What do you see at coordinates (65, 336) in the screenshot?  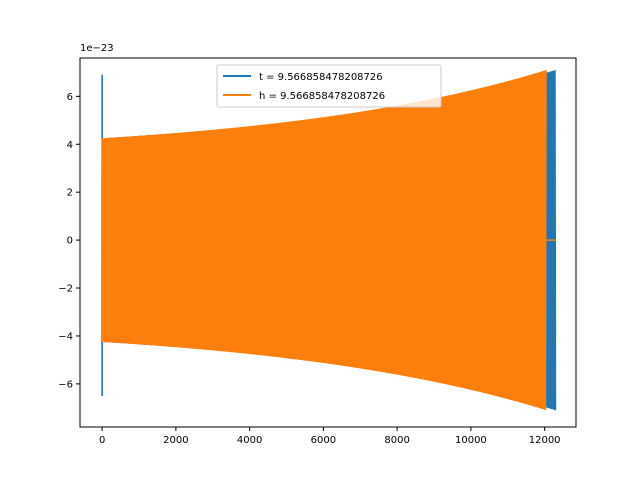 I see `y-tick-label: −4` at bounding box center [65, 336].